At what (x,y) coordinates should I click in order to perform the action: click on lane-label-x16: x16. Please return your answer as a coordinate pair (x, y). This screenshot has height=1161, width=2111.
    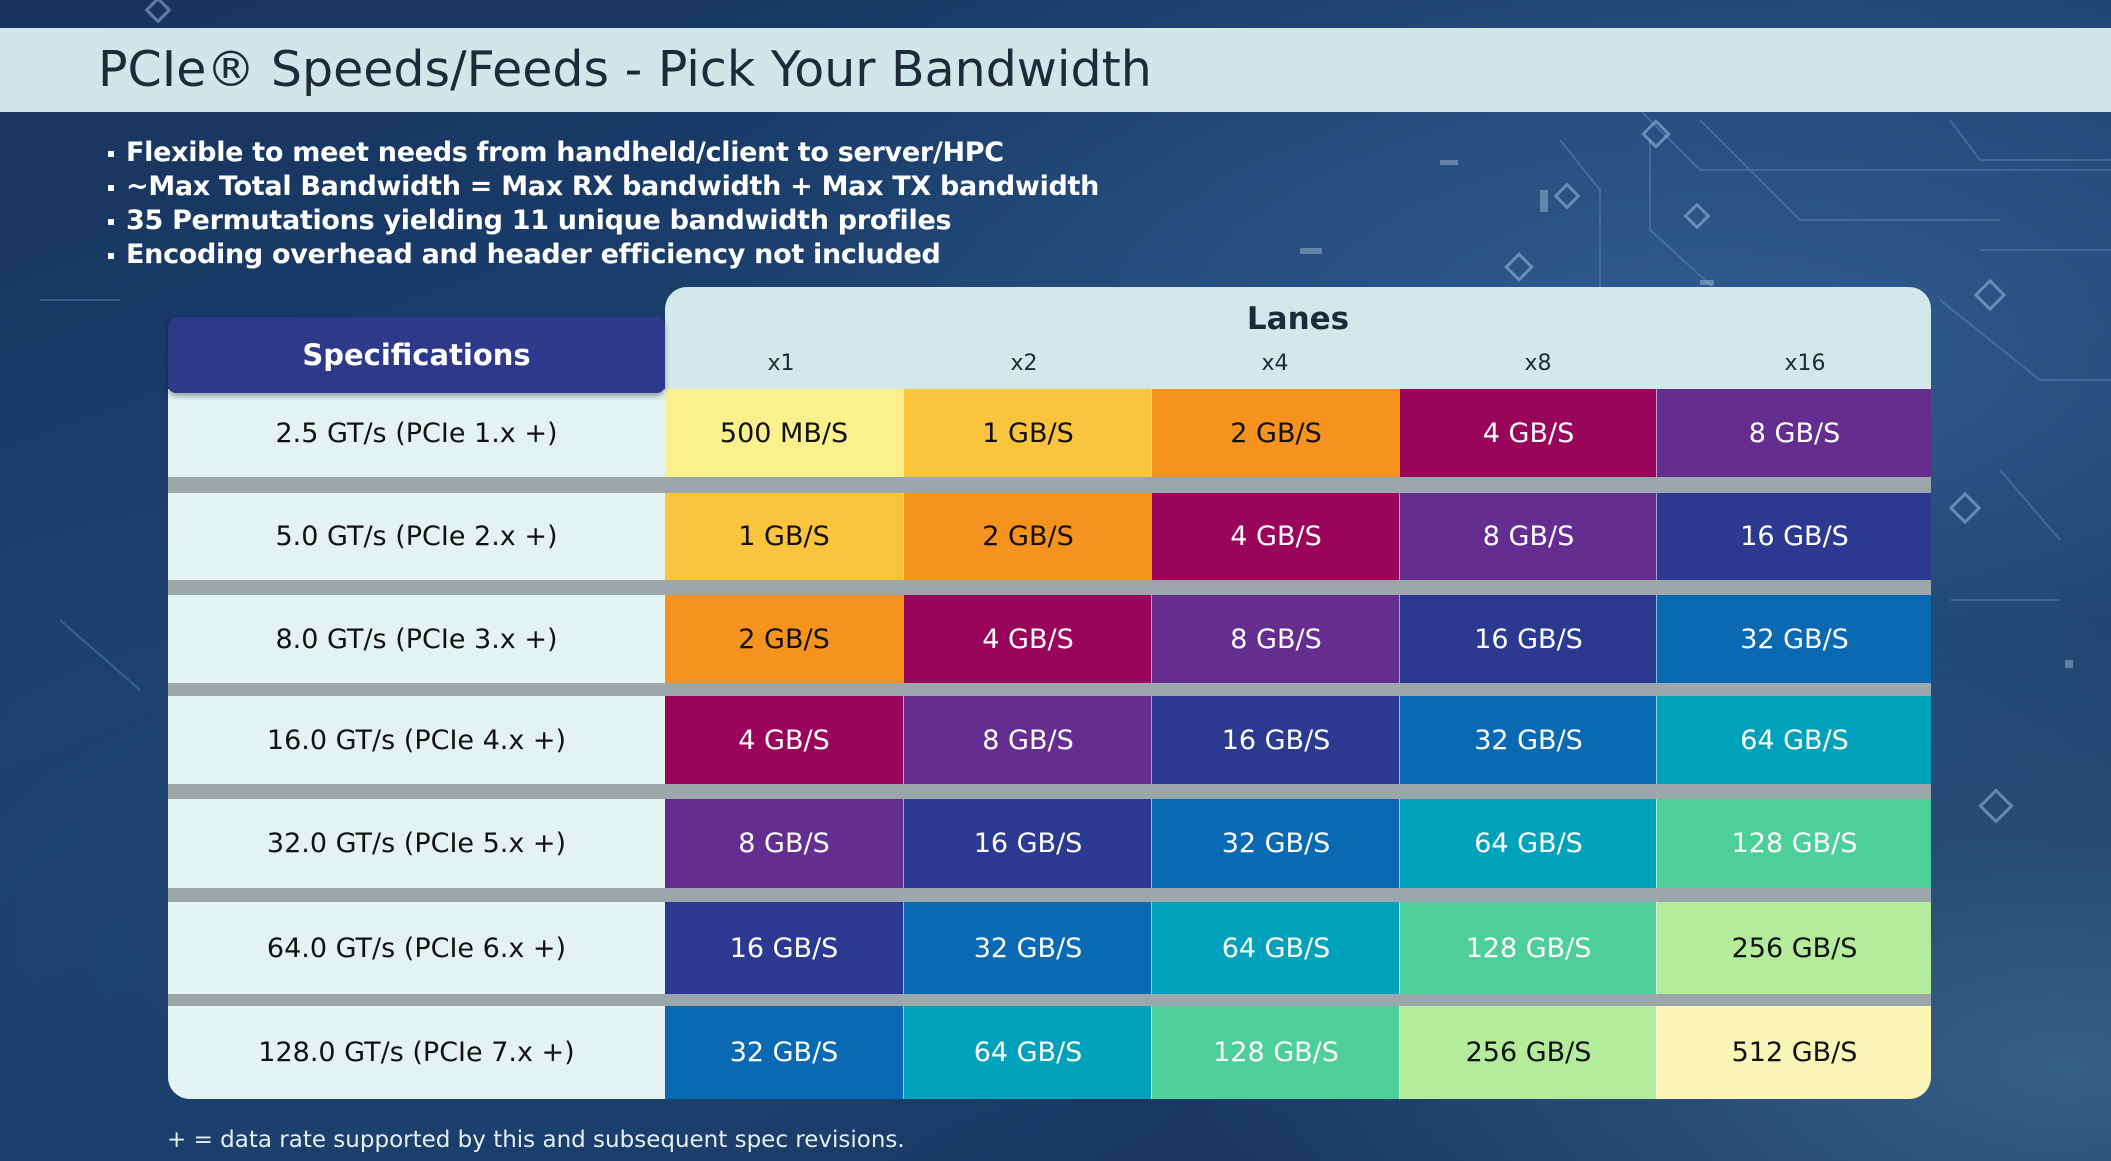
    Looking at the image, I should click on (1805, 363).